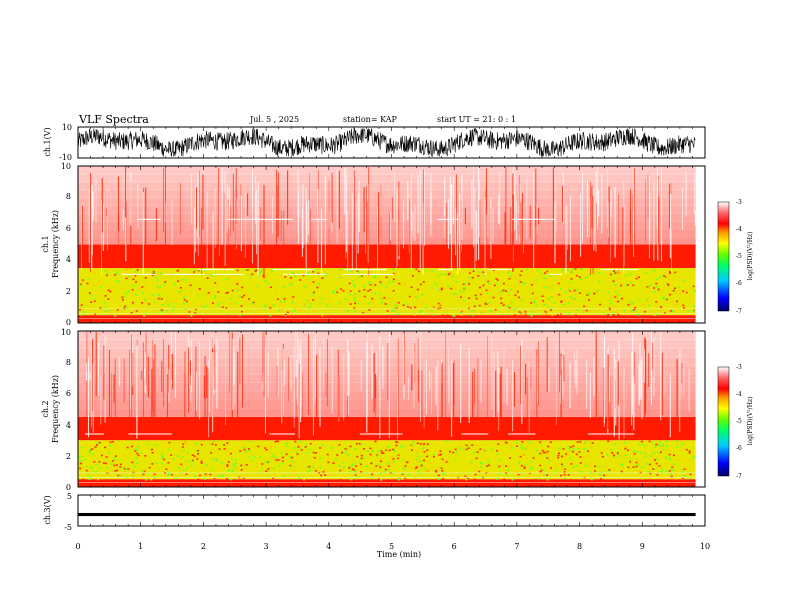 The width and height of the screenshot is (792, 612). I want to click on ch3-waveform-band, so click(387, 514).